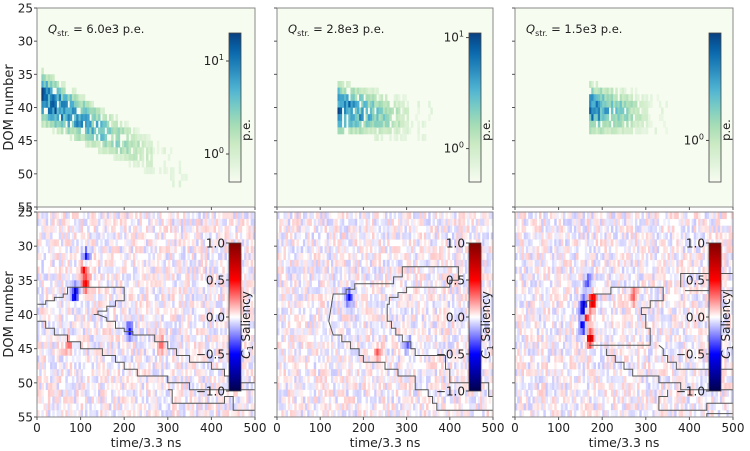 The image size is (750, 451). I want to click on y-tick-label: 50, so click(25, 383).